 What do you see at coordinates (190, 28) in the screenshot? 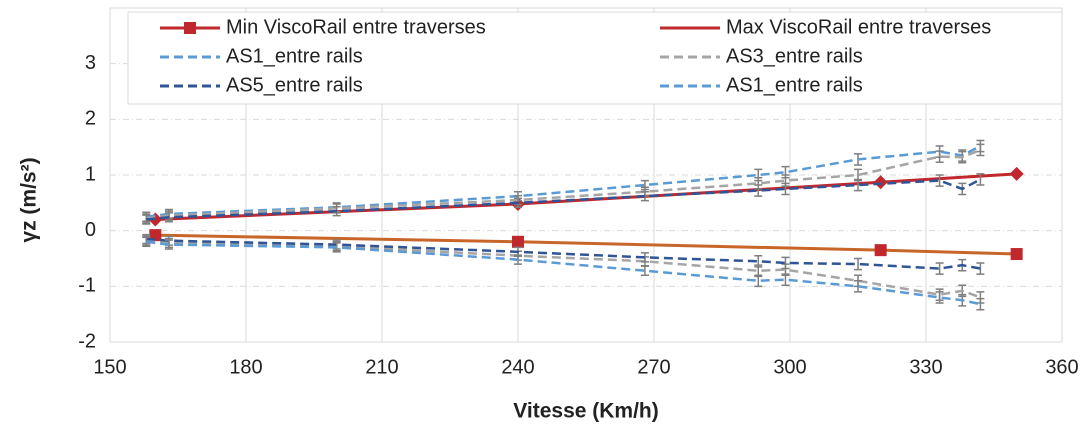
I see `legend-marker` at bounding box center [190, 28].